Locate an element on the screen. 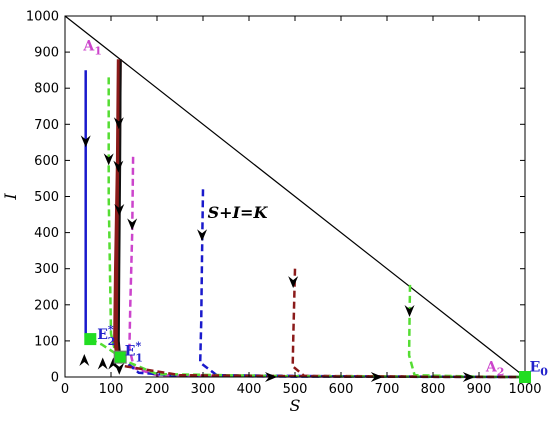 The width and height of the screenshot is (550, 422). y-axis-label: I is located at coordinates (10, 197).